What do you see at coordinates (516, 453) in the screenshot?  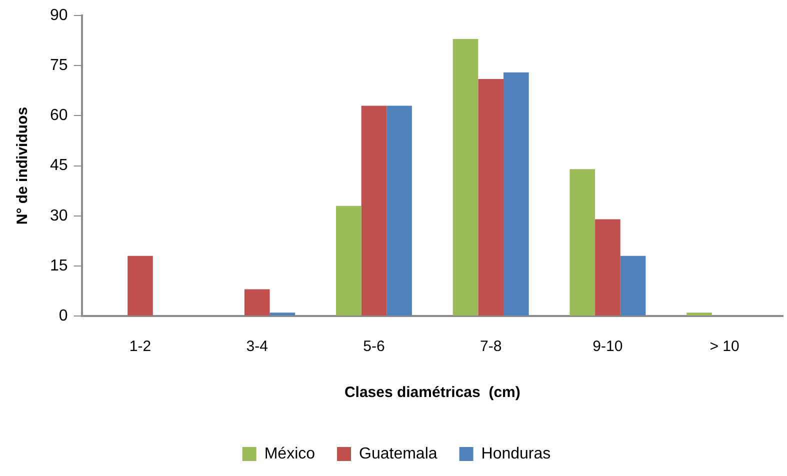 I see `legend-label: Honduras` at bounding box center [516, 453].